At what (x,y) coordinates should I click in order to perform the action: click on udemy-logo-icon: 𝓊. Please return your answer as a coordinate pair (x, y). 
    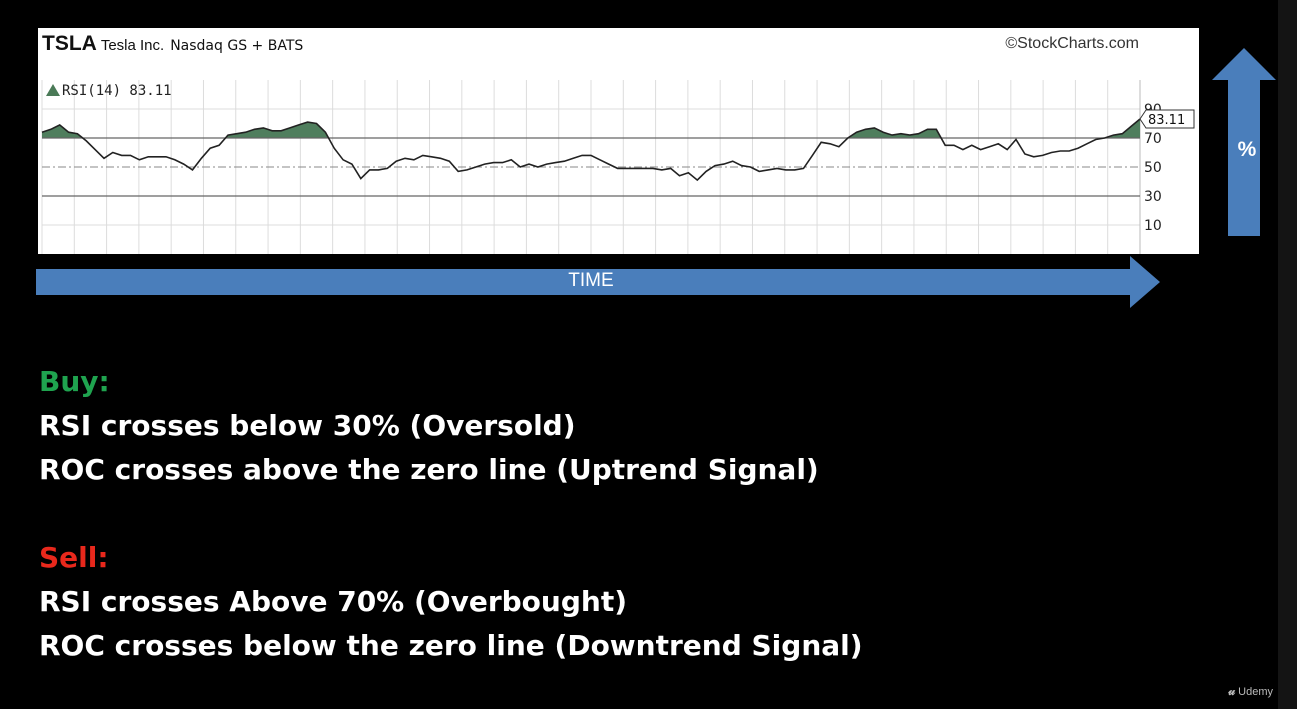
    Looking at the image, I should click on (1232, 691).